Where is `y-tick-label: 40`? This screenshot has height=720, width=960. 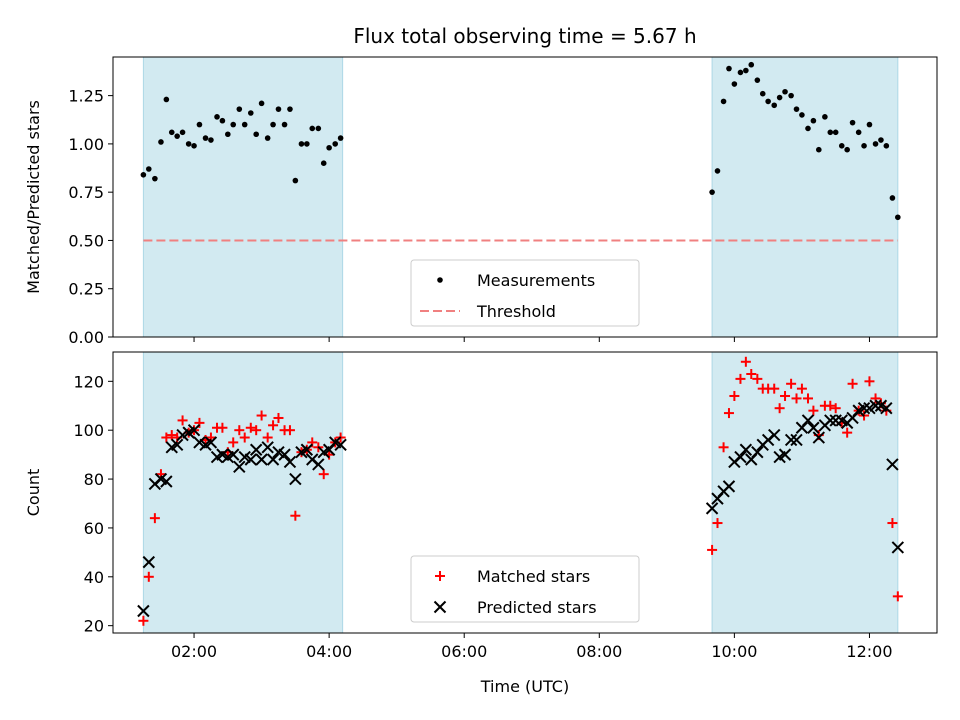
y-tick-label: 40 is located at coordinates (94, 577).